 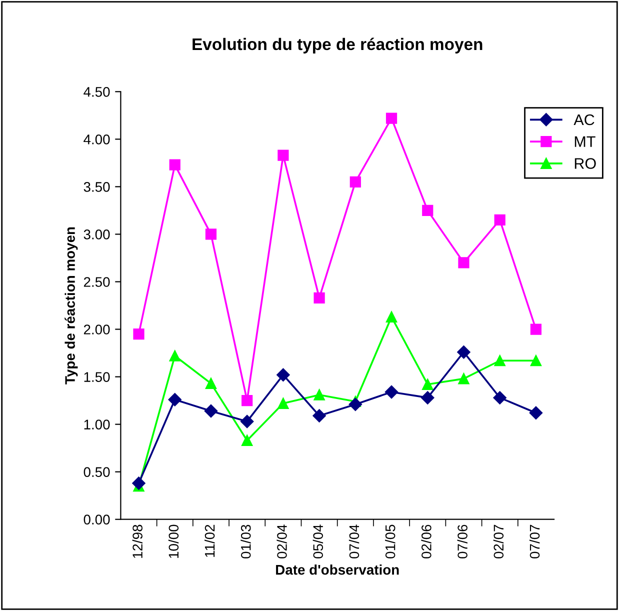 What do you see at coordinates (281, 541) in the screenshot?
I see `x-tick-label: 02/04` at bounding box center [281, 541].